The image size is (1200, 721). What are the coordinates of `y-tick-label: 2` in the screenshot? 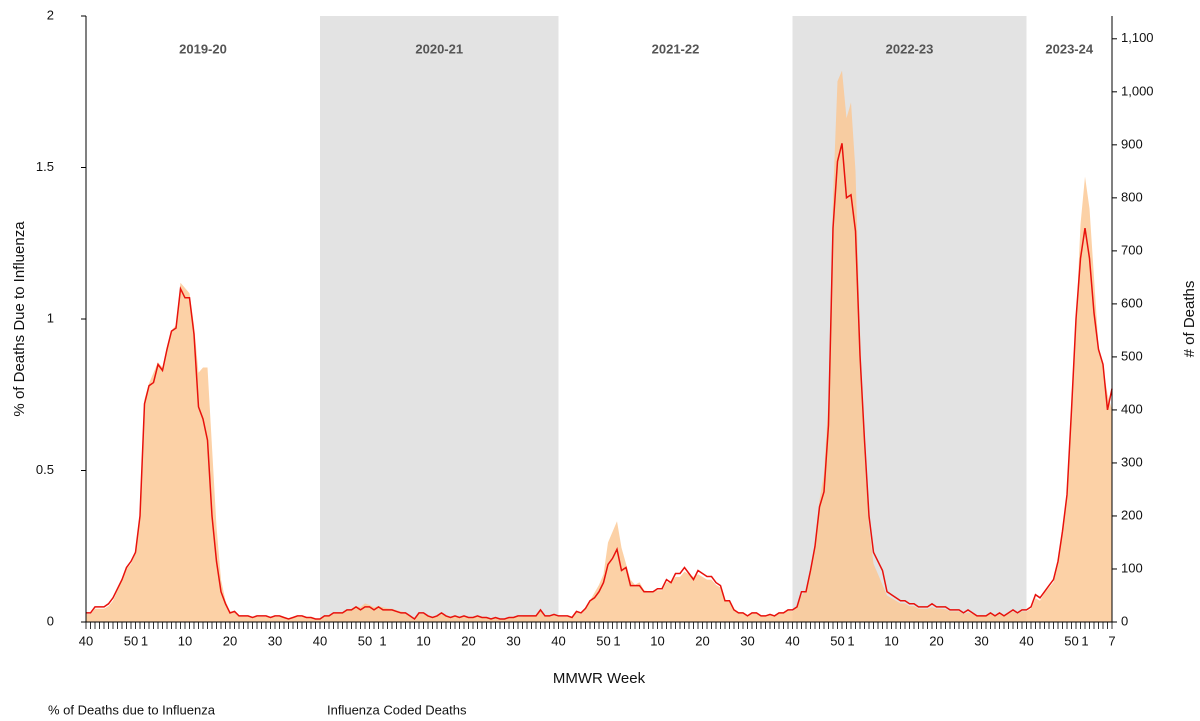 It's located at (50, 14).